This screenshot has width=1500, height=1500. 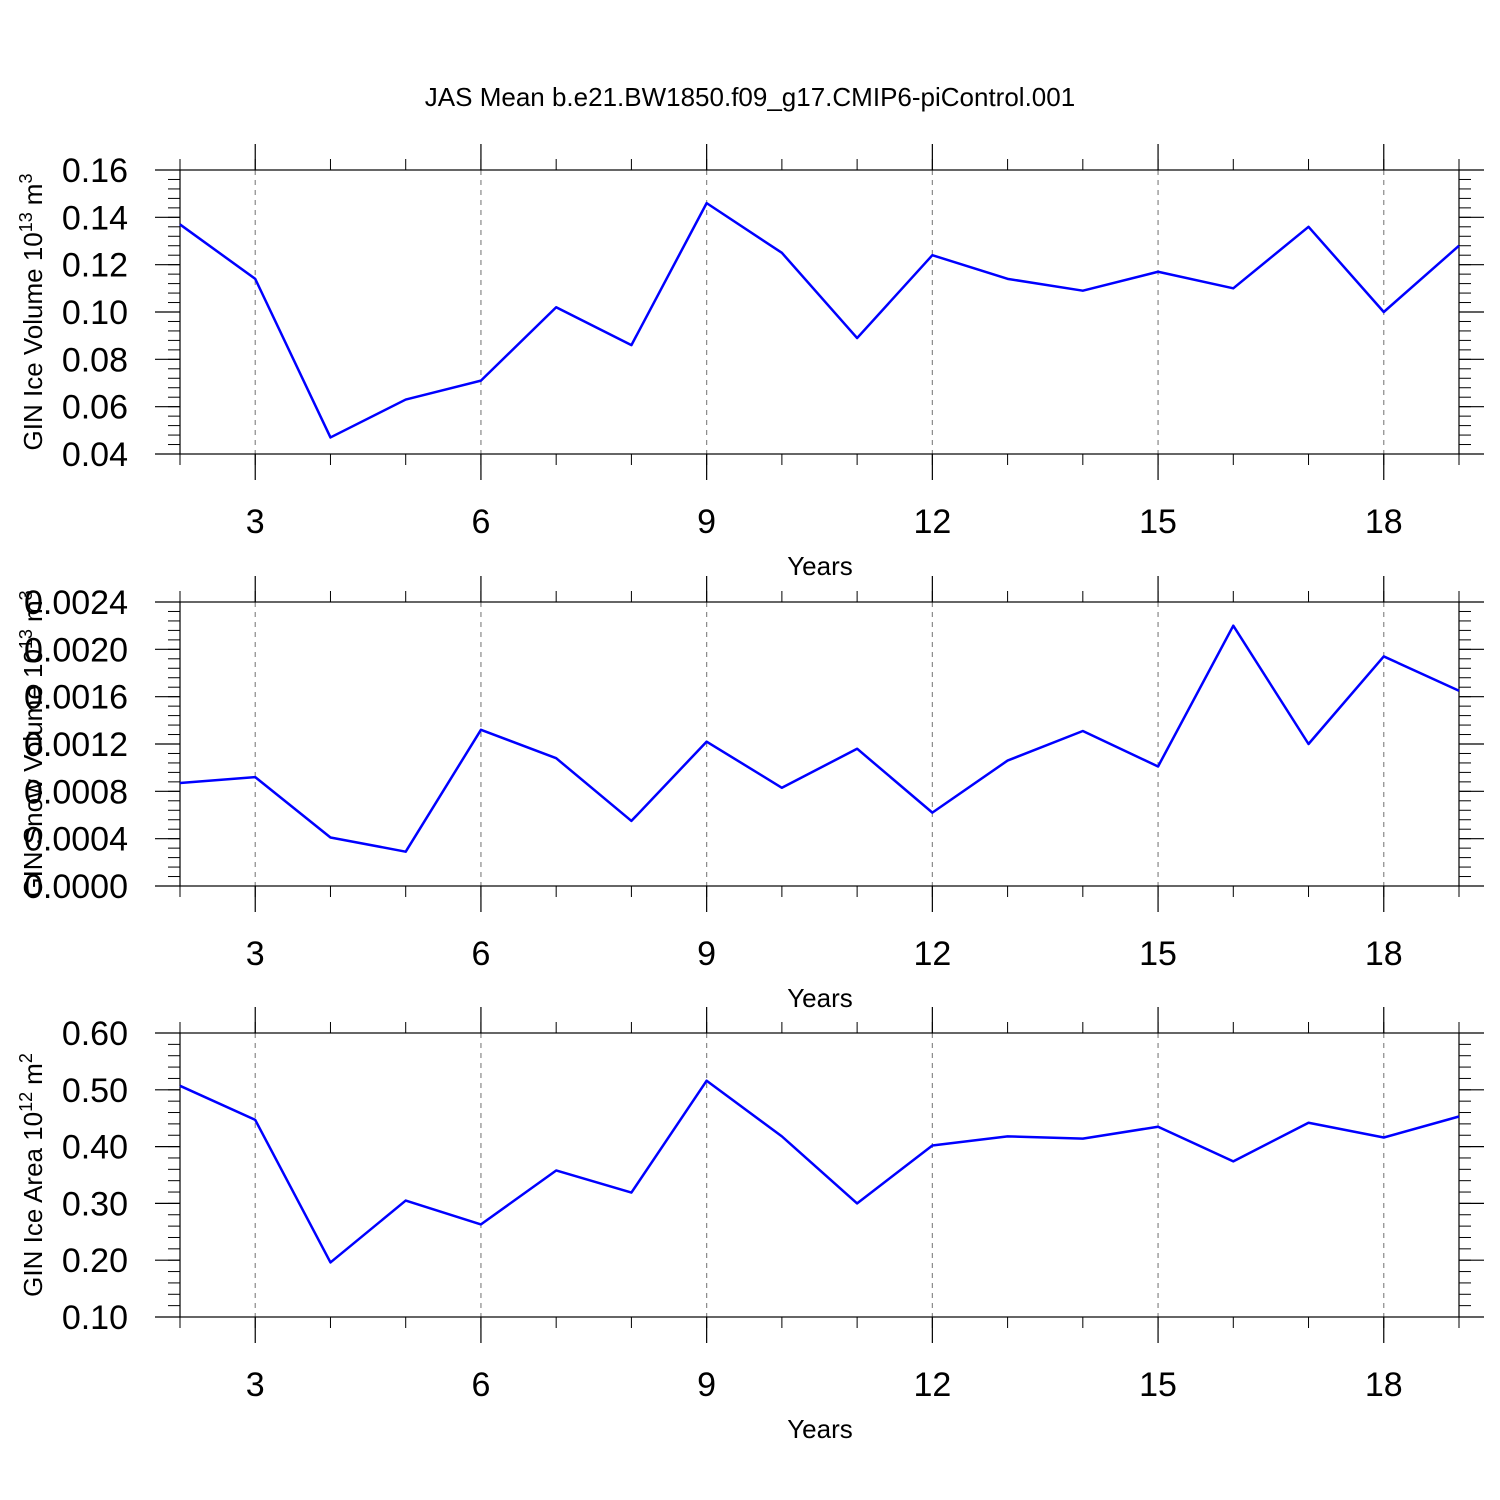 I want to click on y-axis-label: GIN Snow Volume 1013 m3, so click(x=32, y=743).